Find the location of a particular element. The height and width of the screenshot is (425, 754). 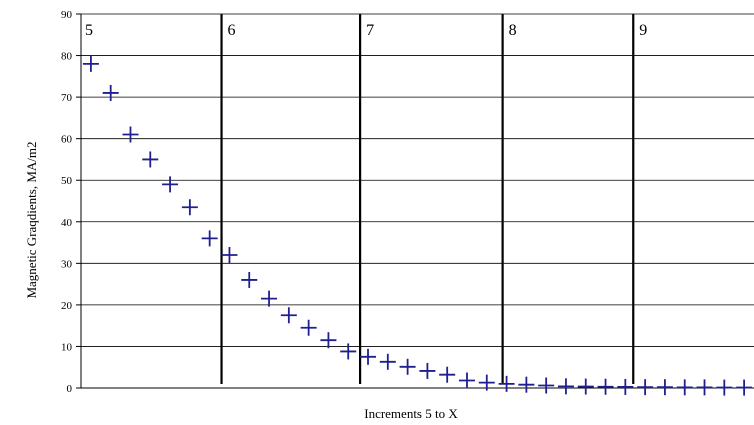

division-label: 6 is located at coordinates (232, 30).